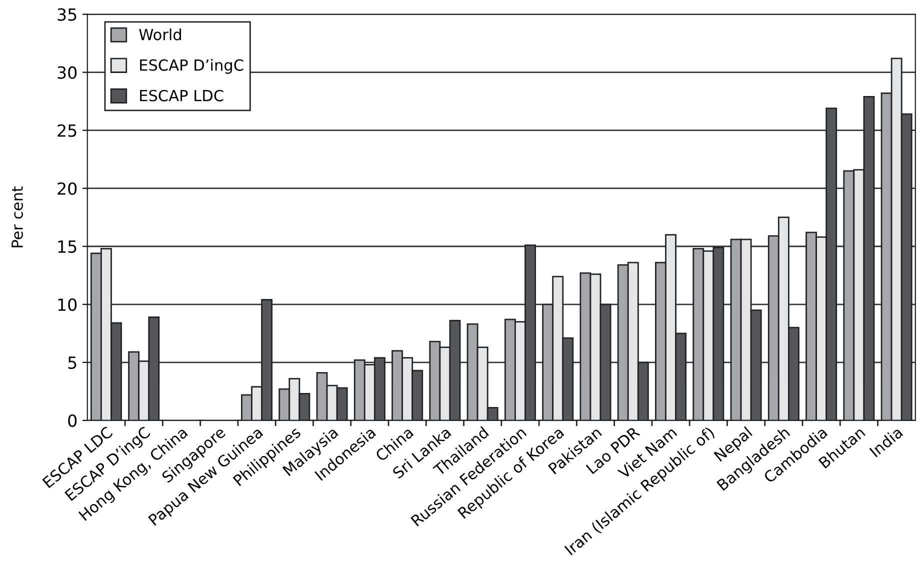 This screenshot has height=572, width=920. I want to click on y-axis-title: Per cent, so click(17, 217).